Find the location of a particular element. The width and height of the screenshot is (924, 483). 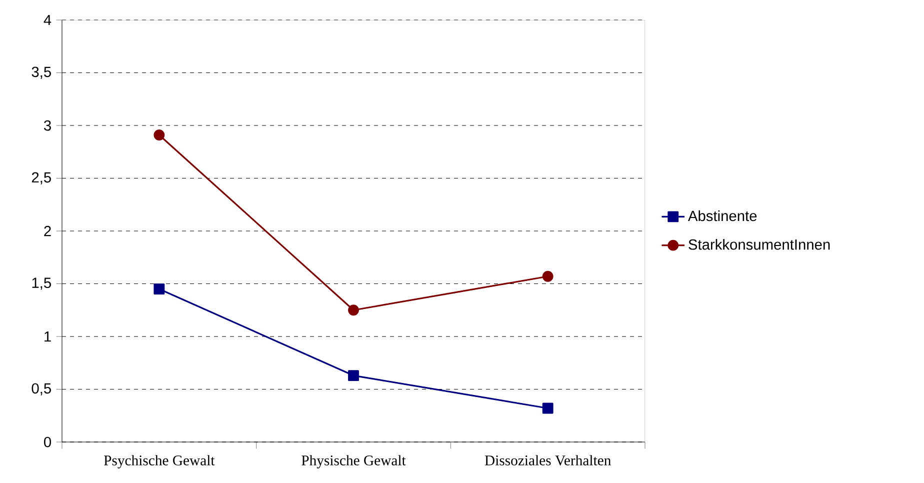

x-tick-label: Dissoziales Verhalten is located at coordinates (547, 460).